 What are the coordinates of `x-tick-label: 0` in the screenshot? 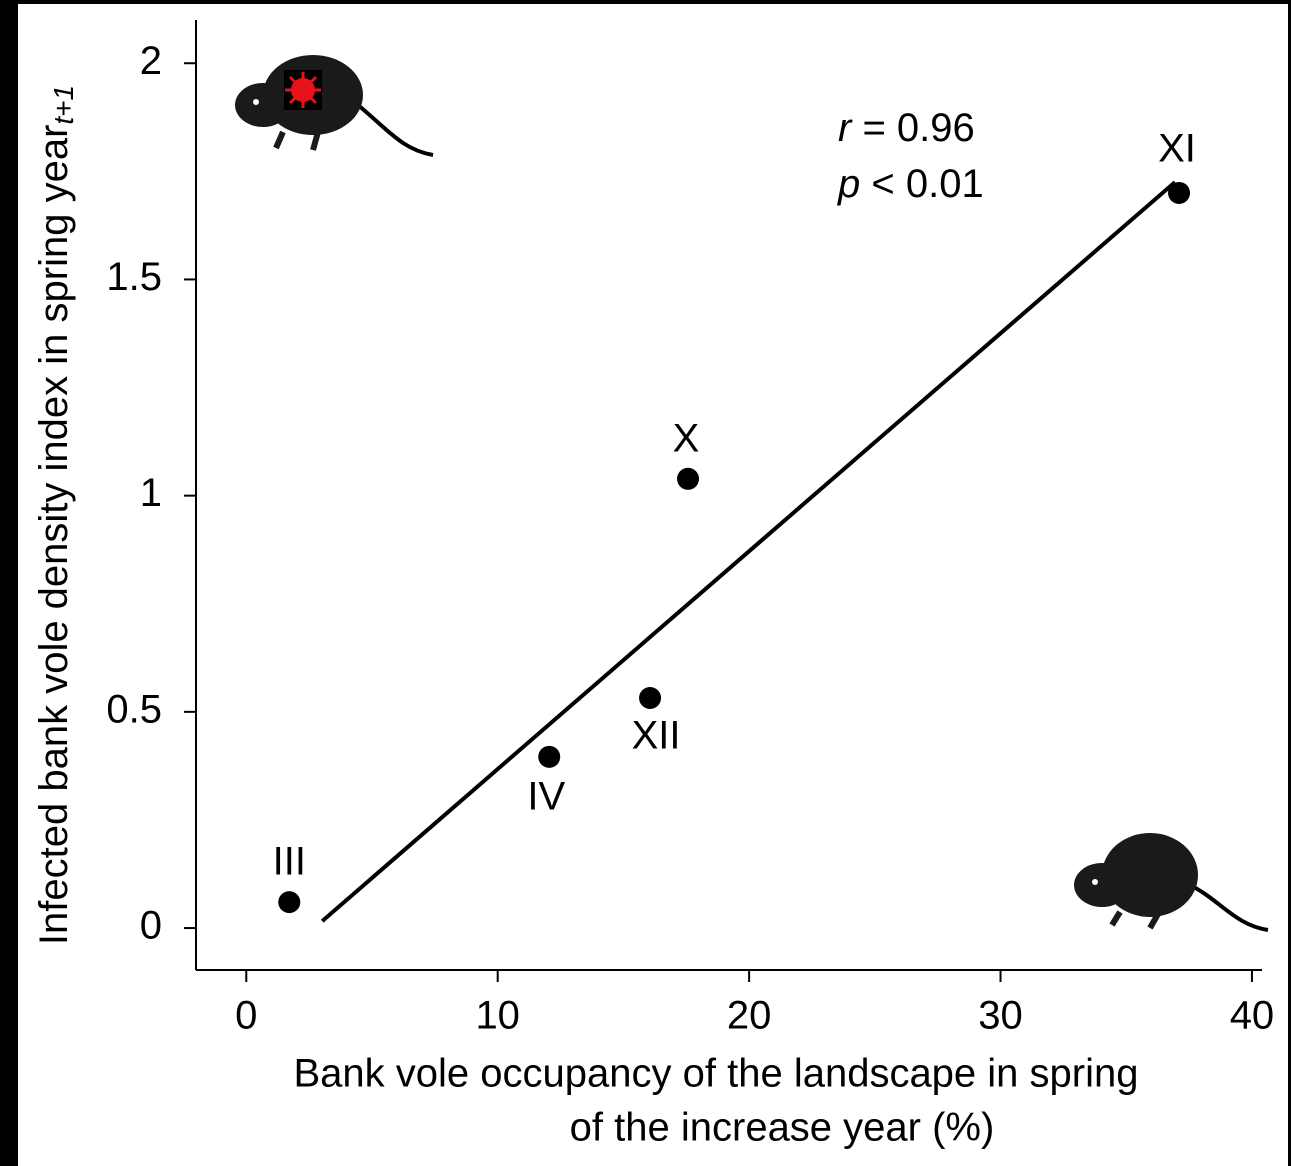 It's located at (246, 1016).